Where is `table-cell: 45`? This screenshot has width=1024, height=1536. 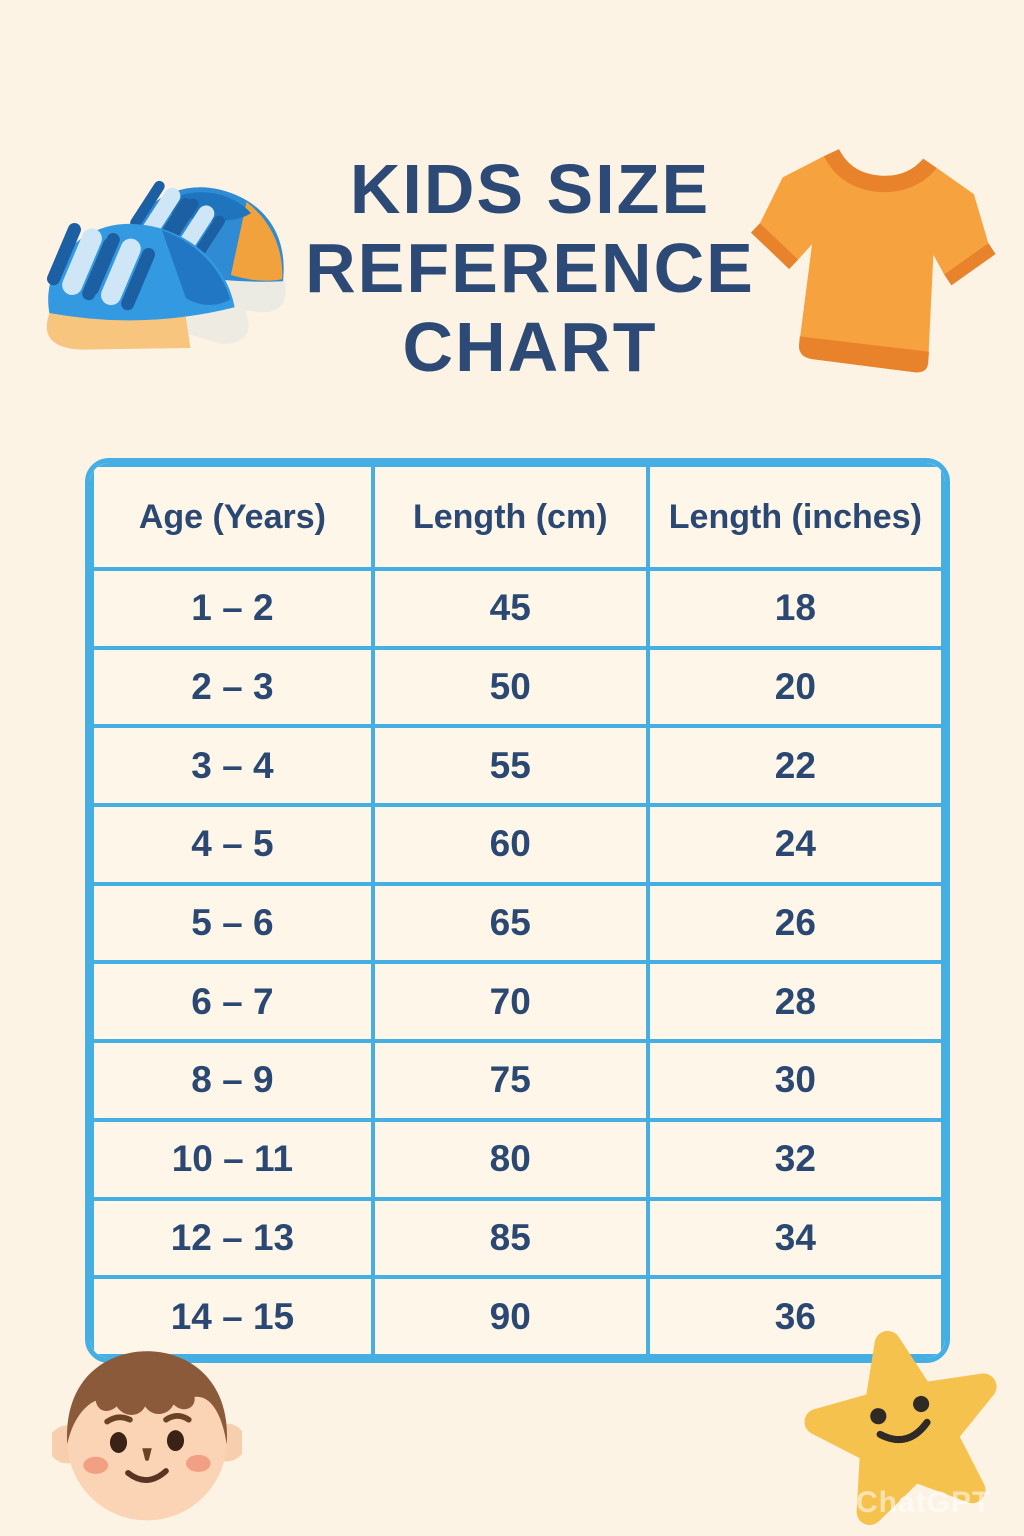 table-cell: 45 is located at coordinates (510, 608).